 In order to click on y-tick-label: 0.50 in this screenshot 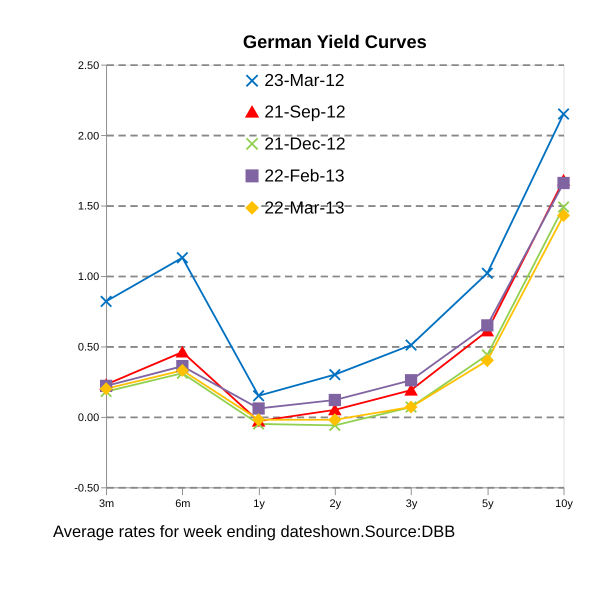, I will do `click(89, 348)`.